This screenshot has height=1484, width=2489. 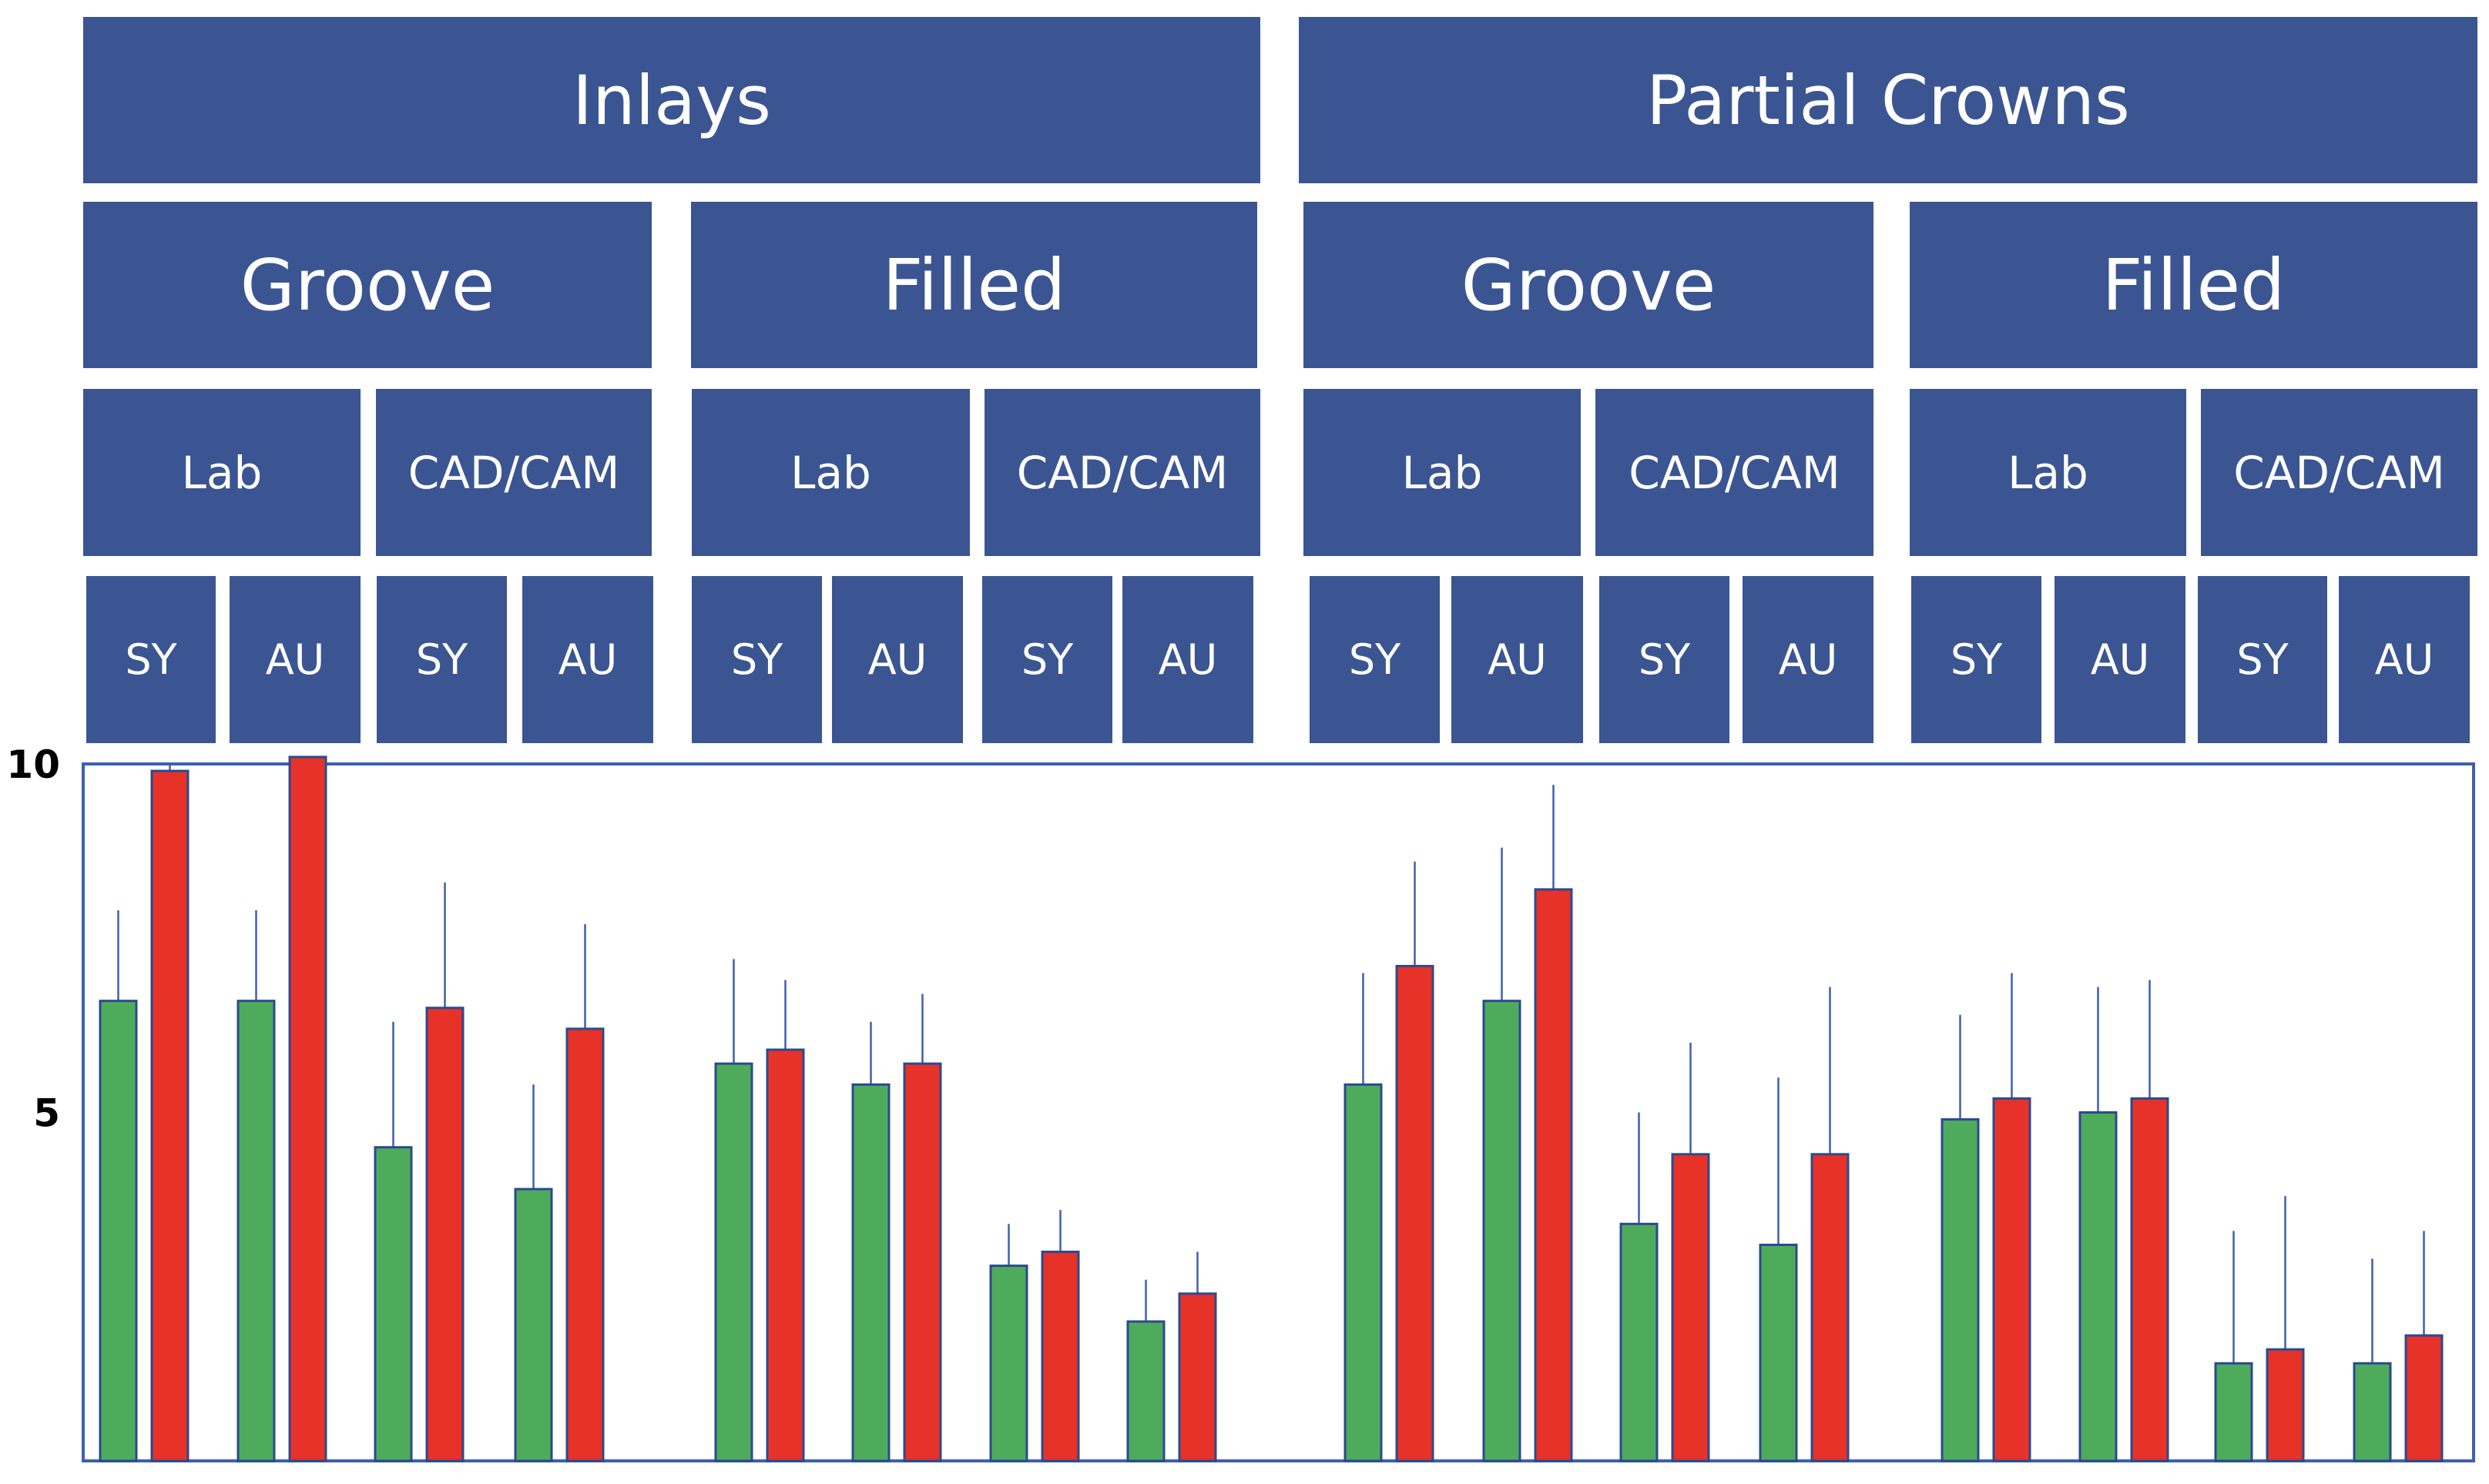 What do you see at coordinates (671, 100) in the screenshot?
I see `restoration-header: Inlays` at bounding box center [671, 100].